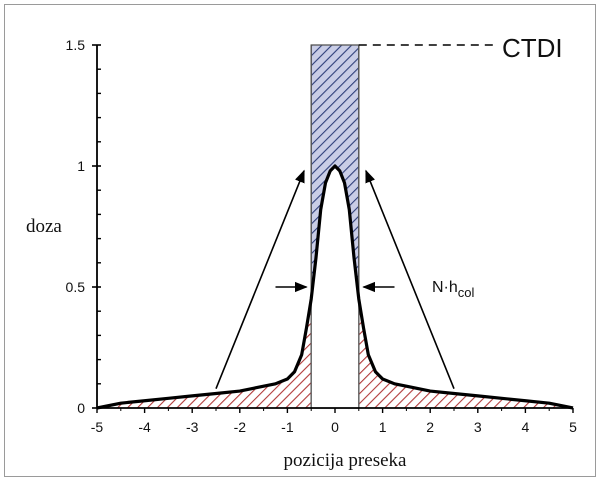 This screenshot has height=481, width=600. What do you see at coordinates (573, 427) in the screenshot?
I see `x-tick-label: 5` at bounding box center [573, 427].